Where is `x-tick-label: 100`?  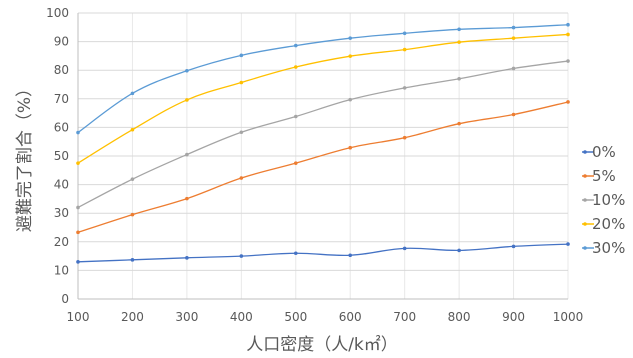 x-tick-label: 100 is located at coordinates (78, 317).